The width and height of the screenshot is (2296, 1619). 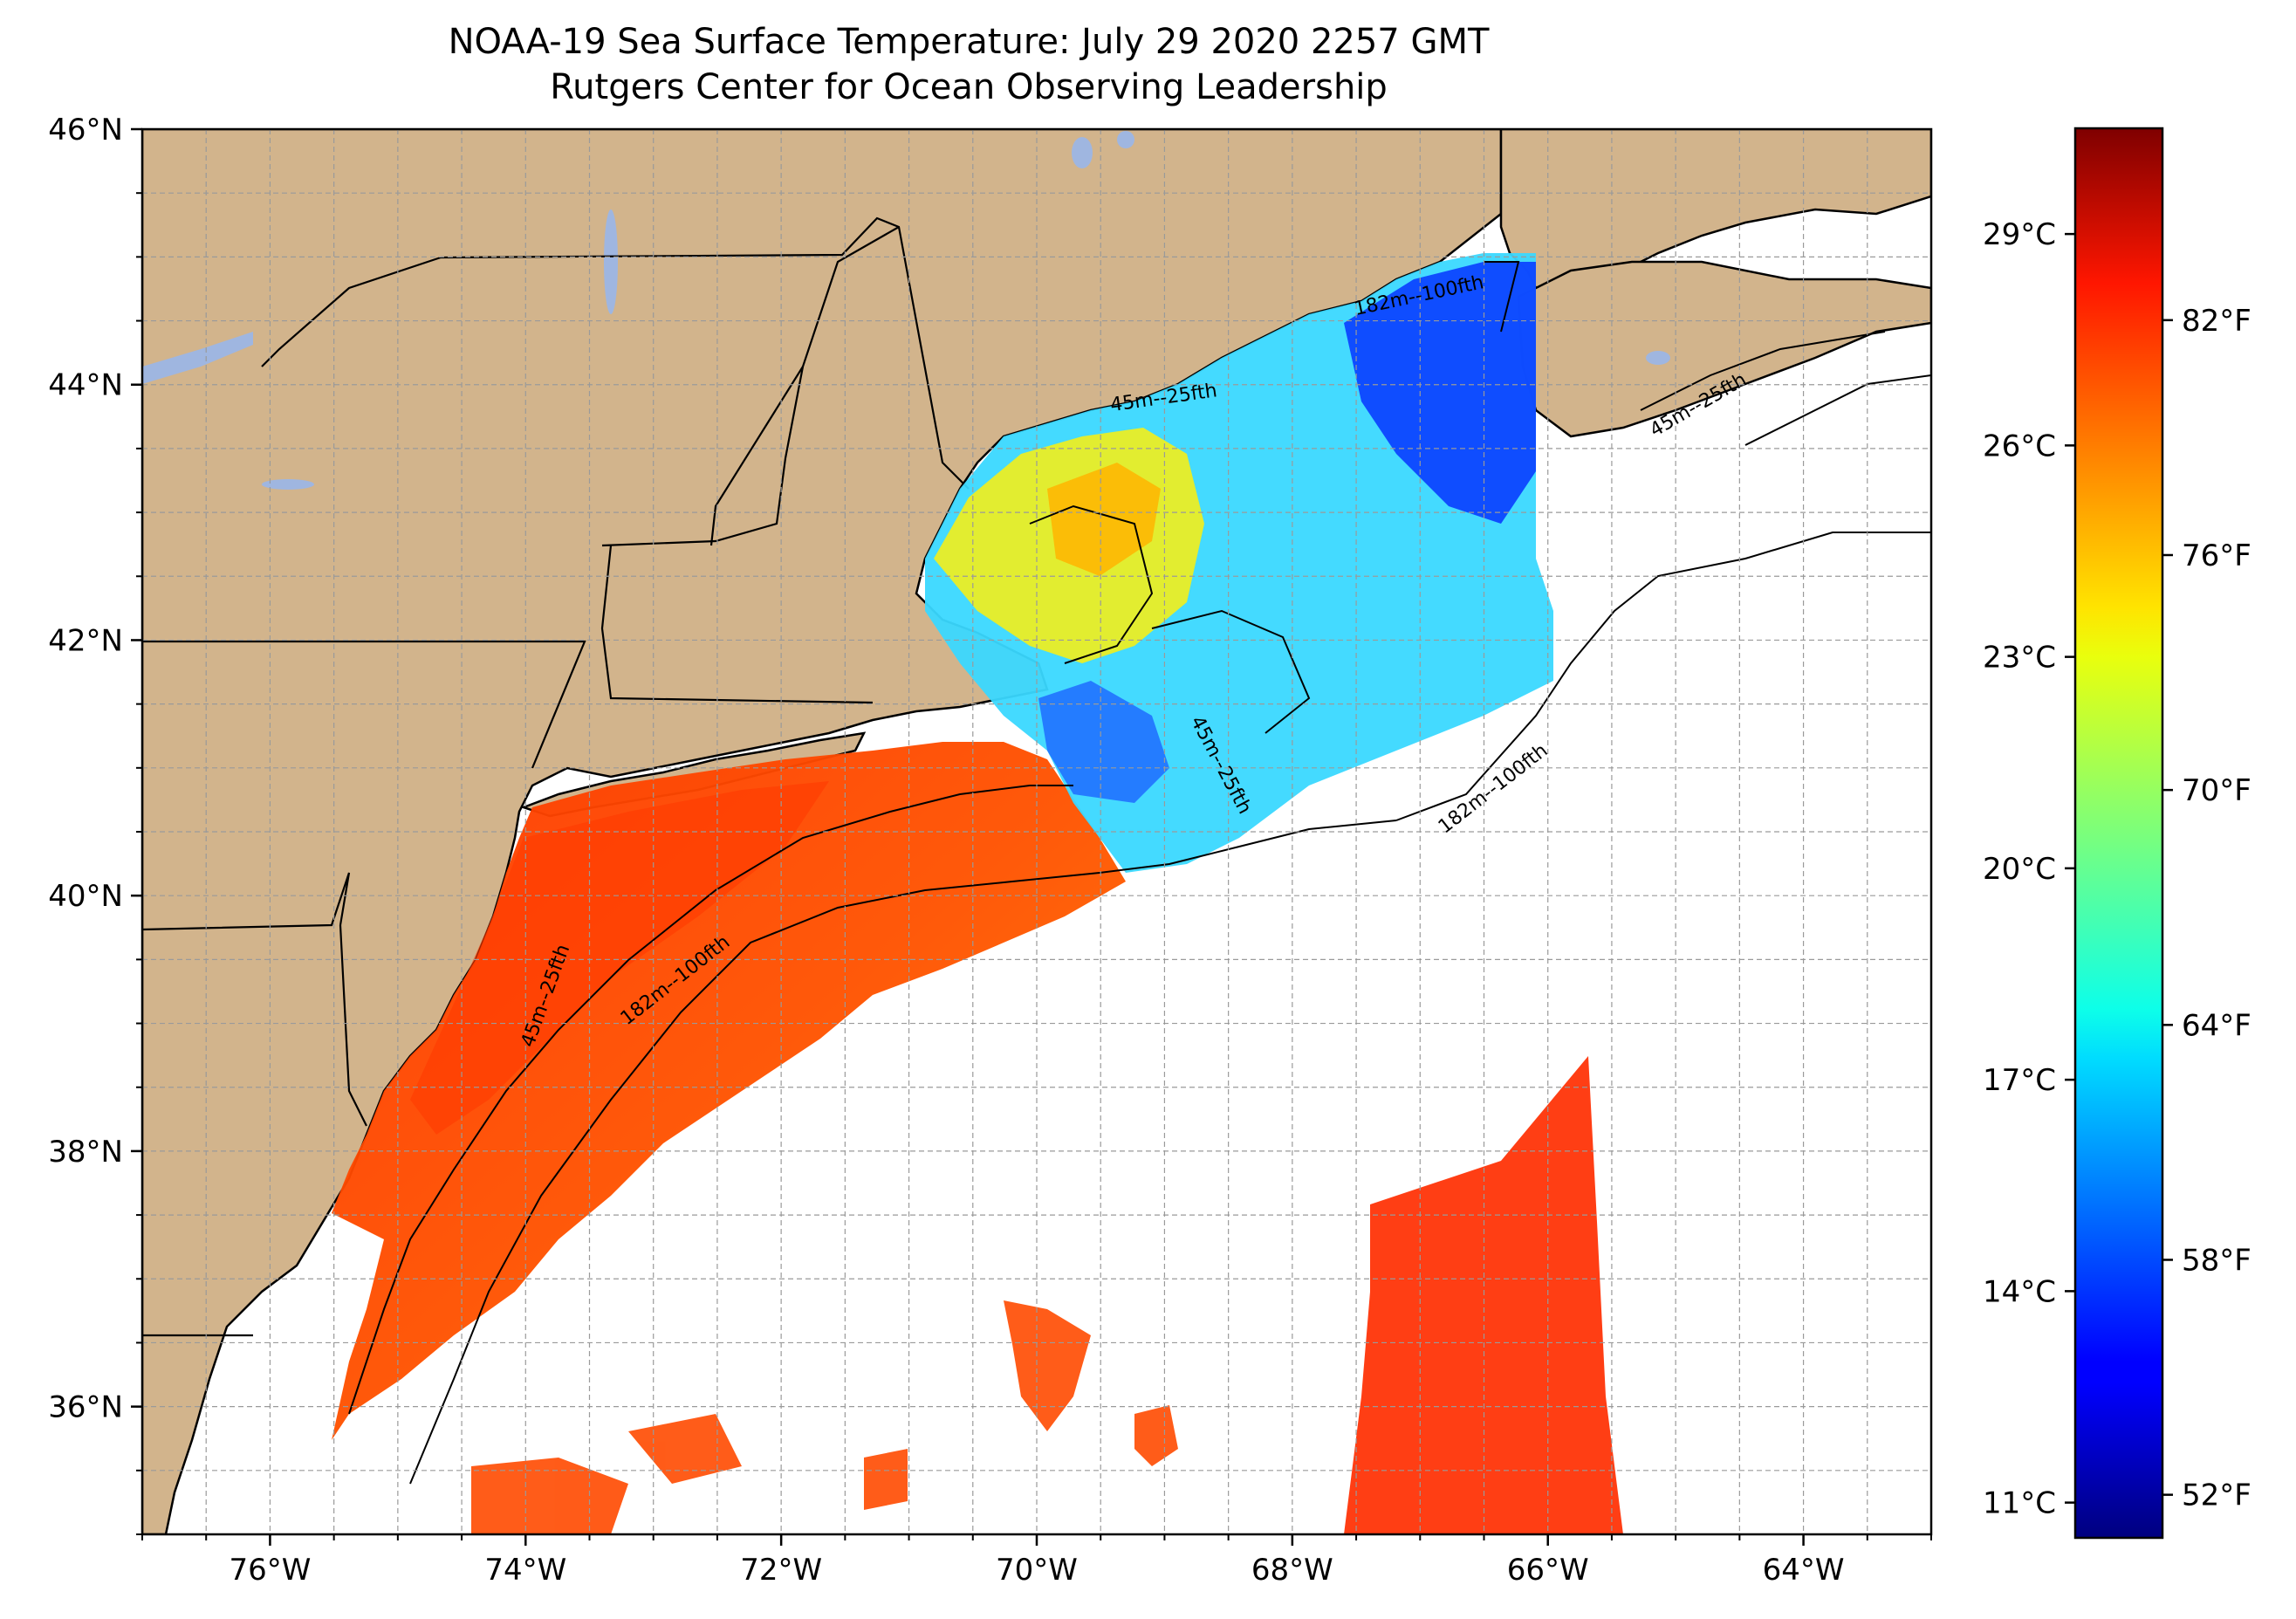 I want to click on lon-tick-label: 76°W, so click(x=270, y=1570).